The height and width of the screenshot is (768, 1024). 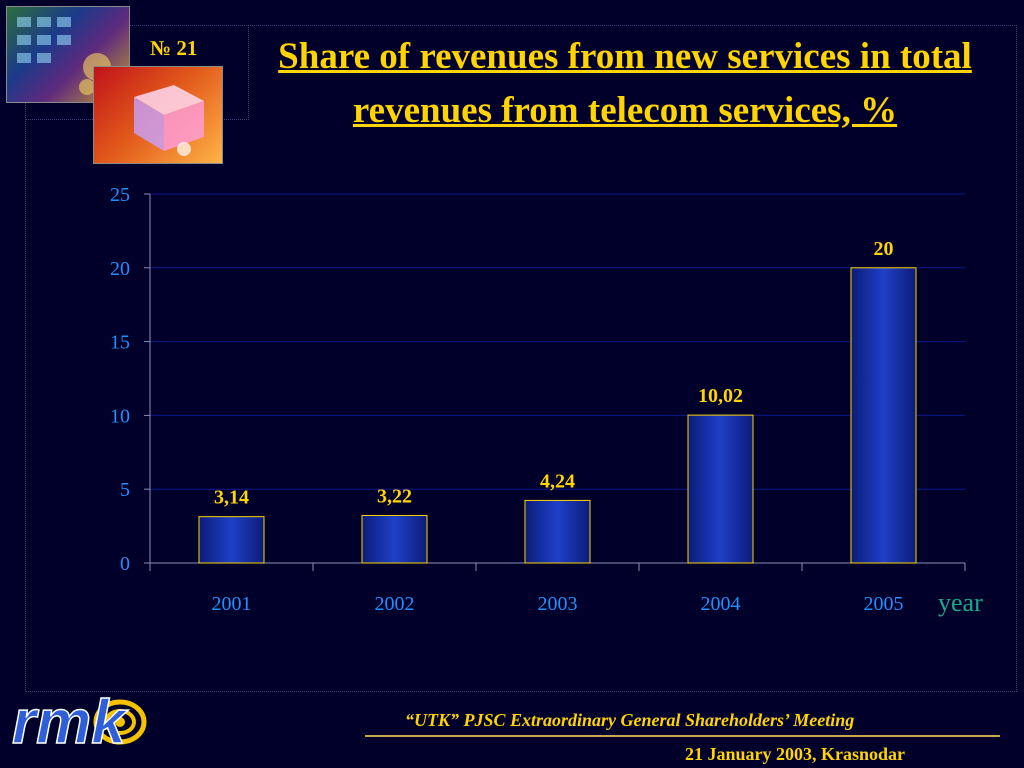 I want to click on footer-date: 21 January 2003, Krasnodar, so click(x=795, y=754).